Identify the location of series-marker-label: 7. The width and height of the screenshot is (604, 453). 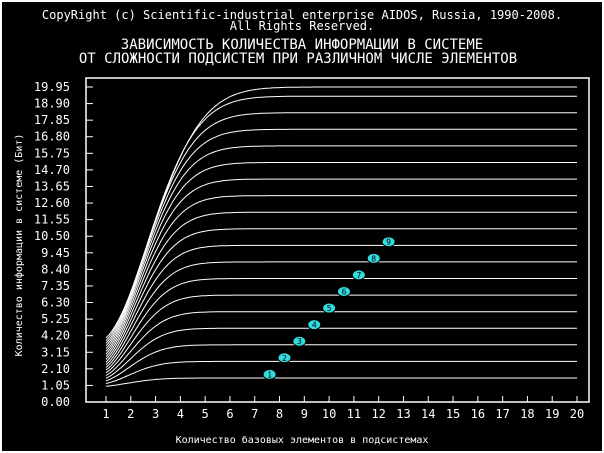
(358, 275).